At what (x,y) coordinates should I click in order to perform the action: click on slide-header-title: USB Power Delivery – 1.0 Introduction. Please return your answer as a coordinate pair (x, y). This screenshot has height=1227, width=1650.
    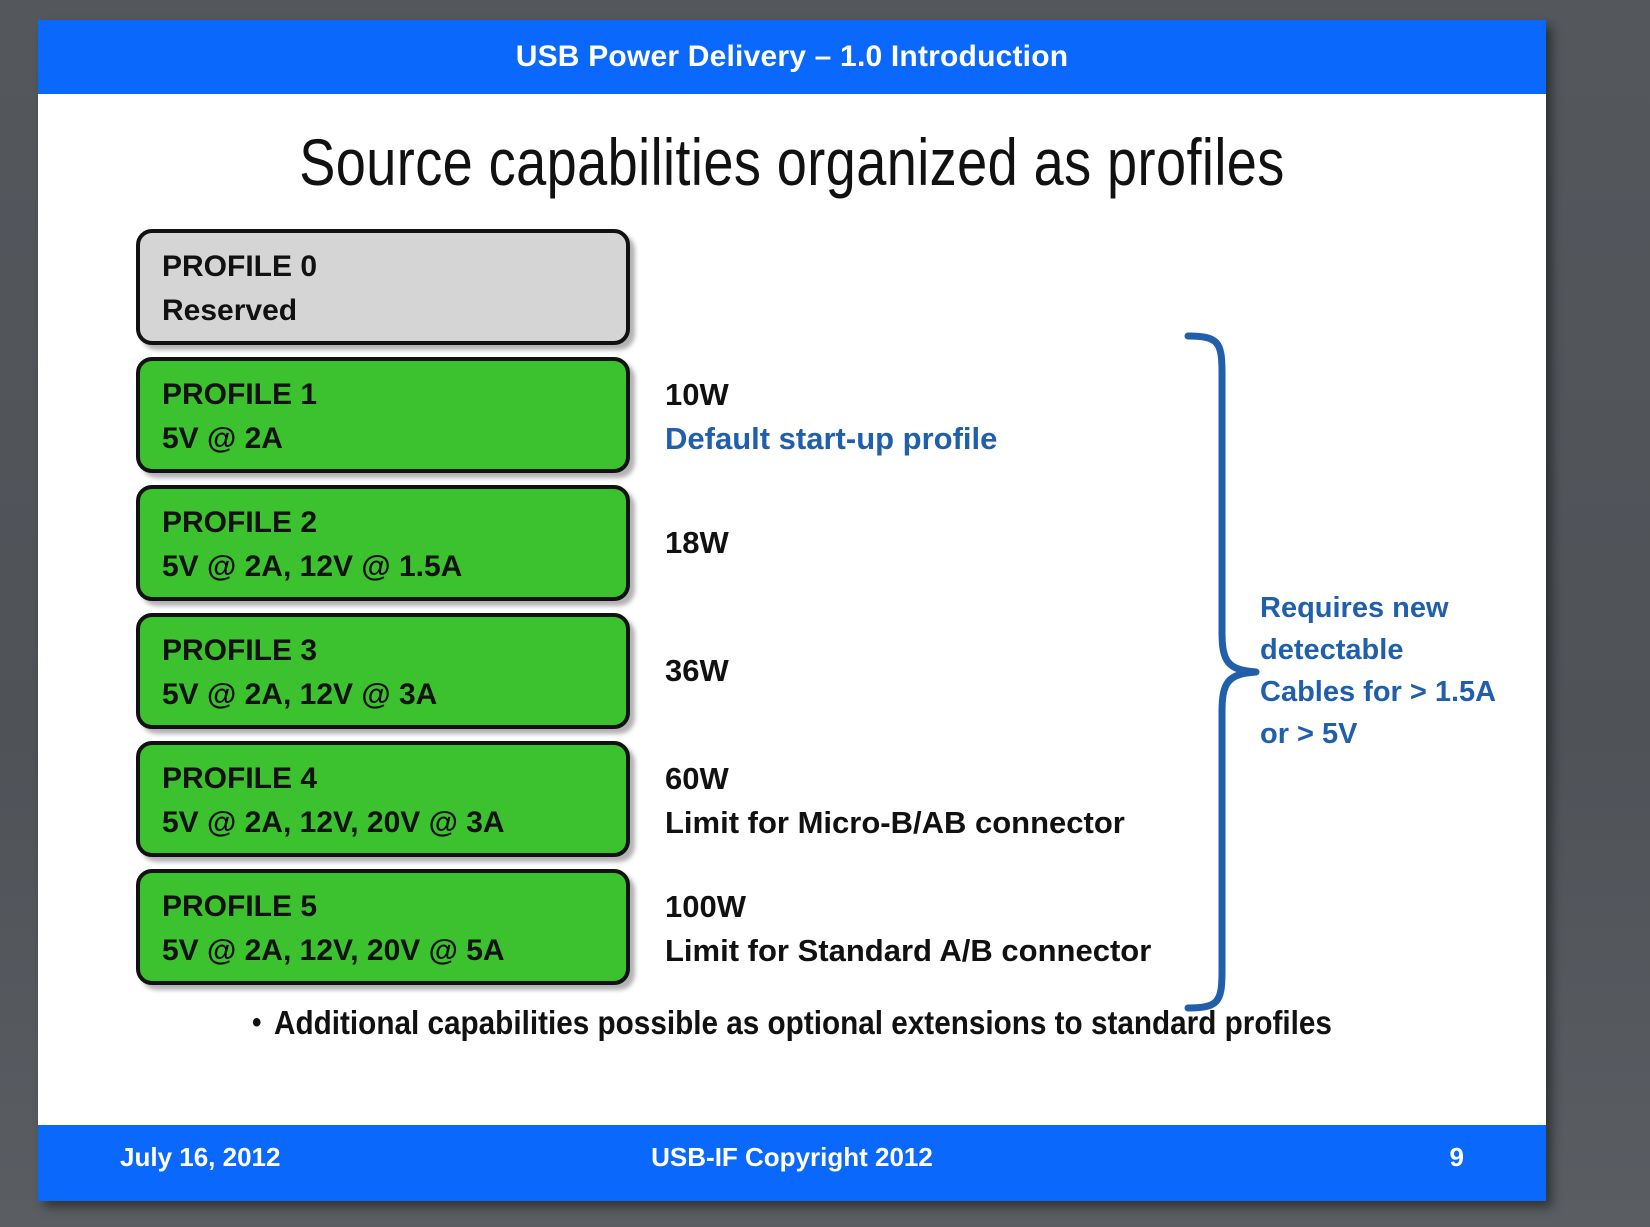
    Looking at the image, I should click on (792, 56).